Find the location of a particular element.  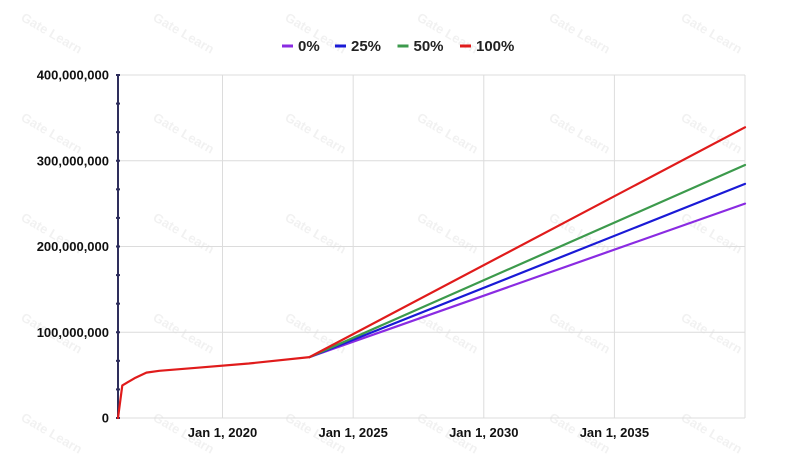

legend-item: 50% is located at coordinates (420, 46).